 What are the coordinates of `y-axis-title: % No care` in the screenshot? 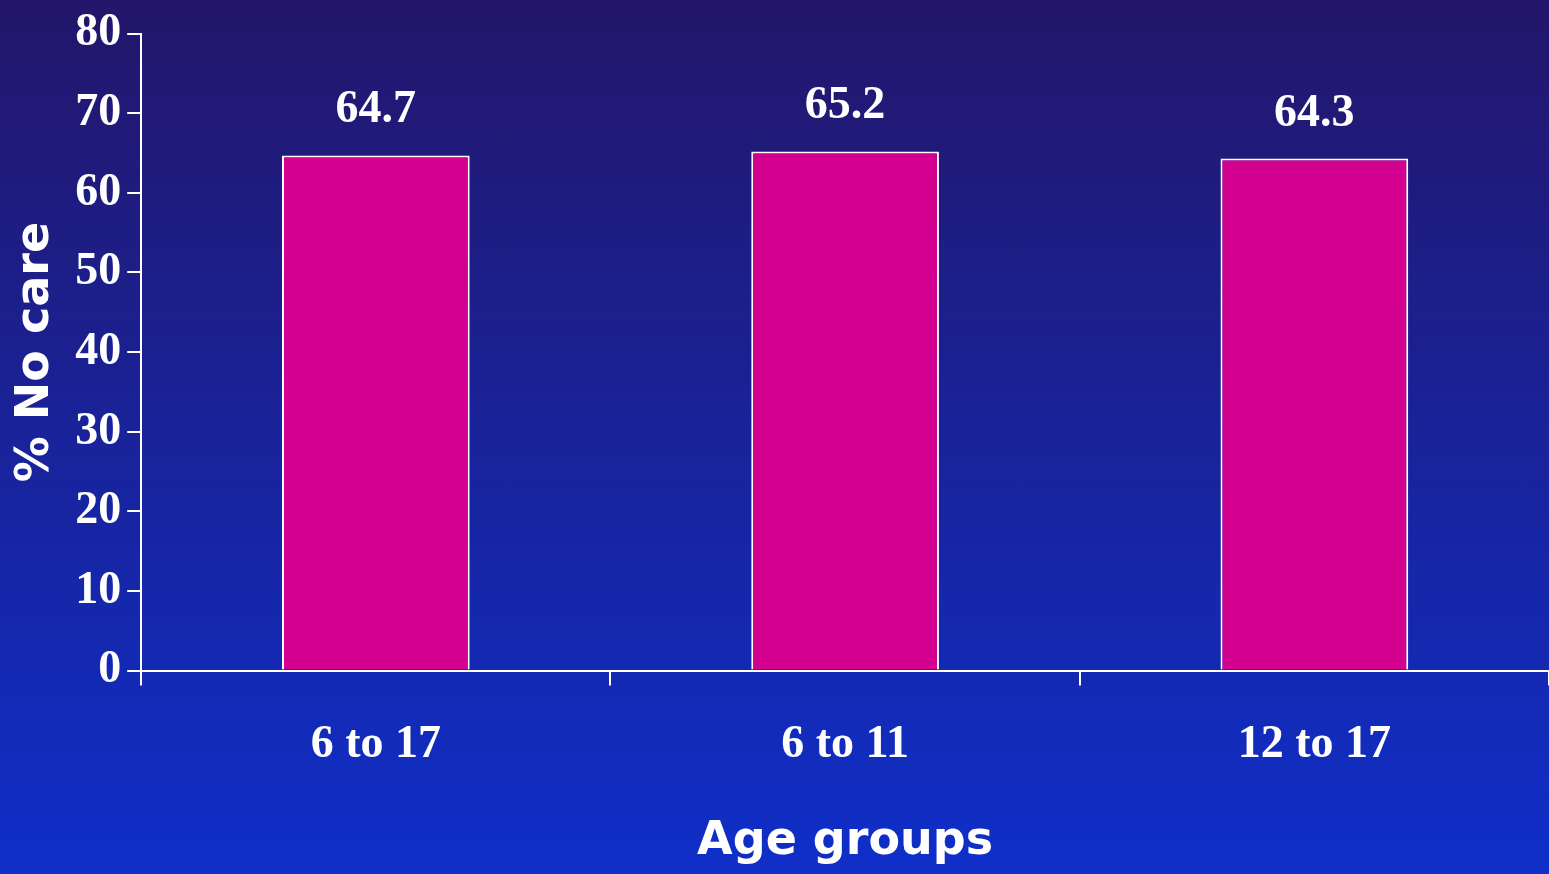 It's located at (31, 352).